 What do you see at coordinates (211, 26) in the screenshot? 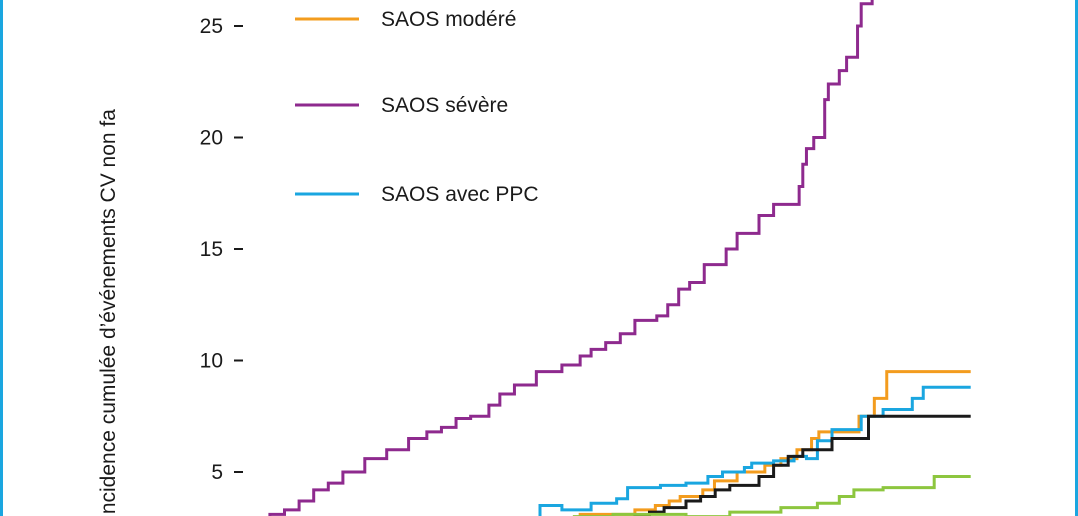
I see `y-tick-label-25: 25` at bounding box center [211, 26].